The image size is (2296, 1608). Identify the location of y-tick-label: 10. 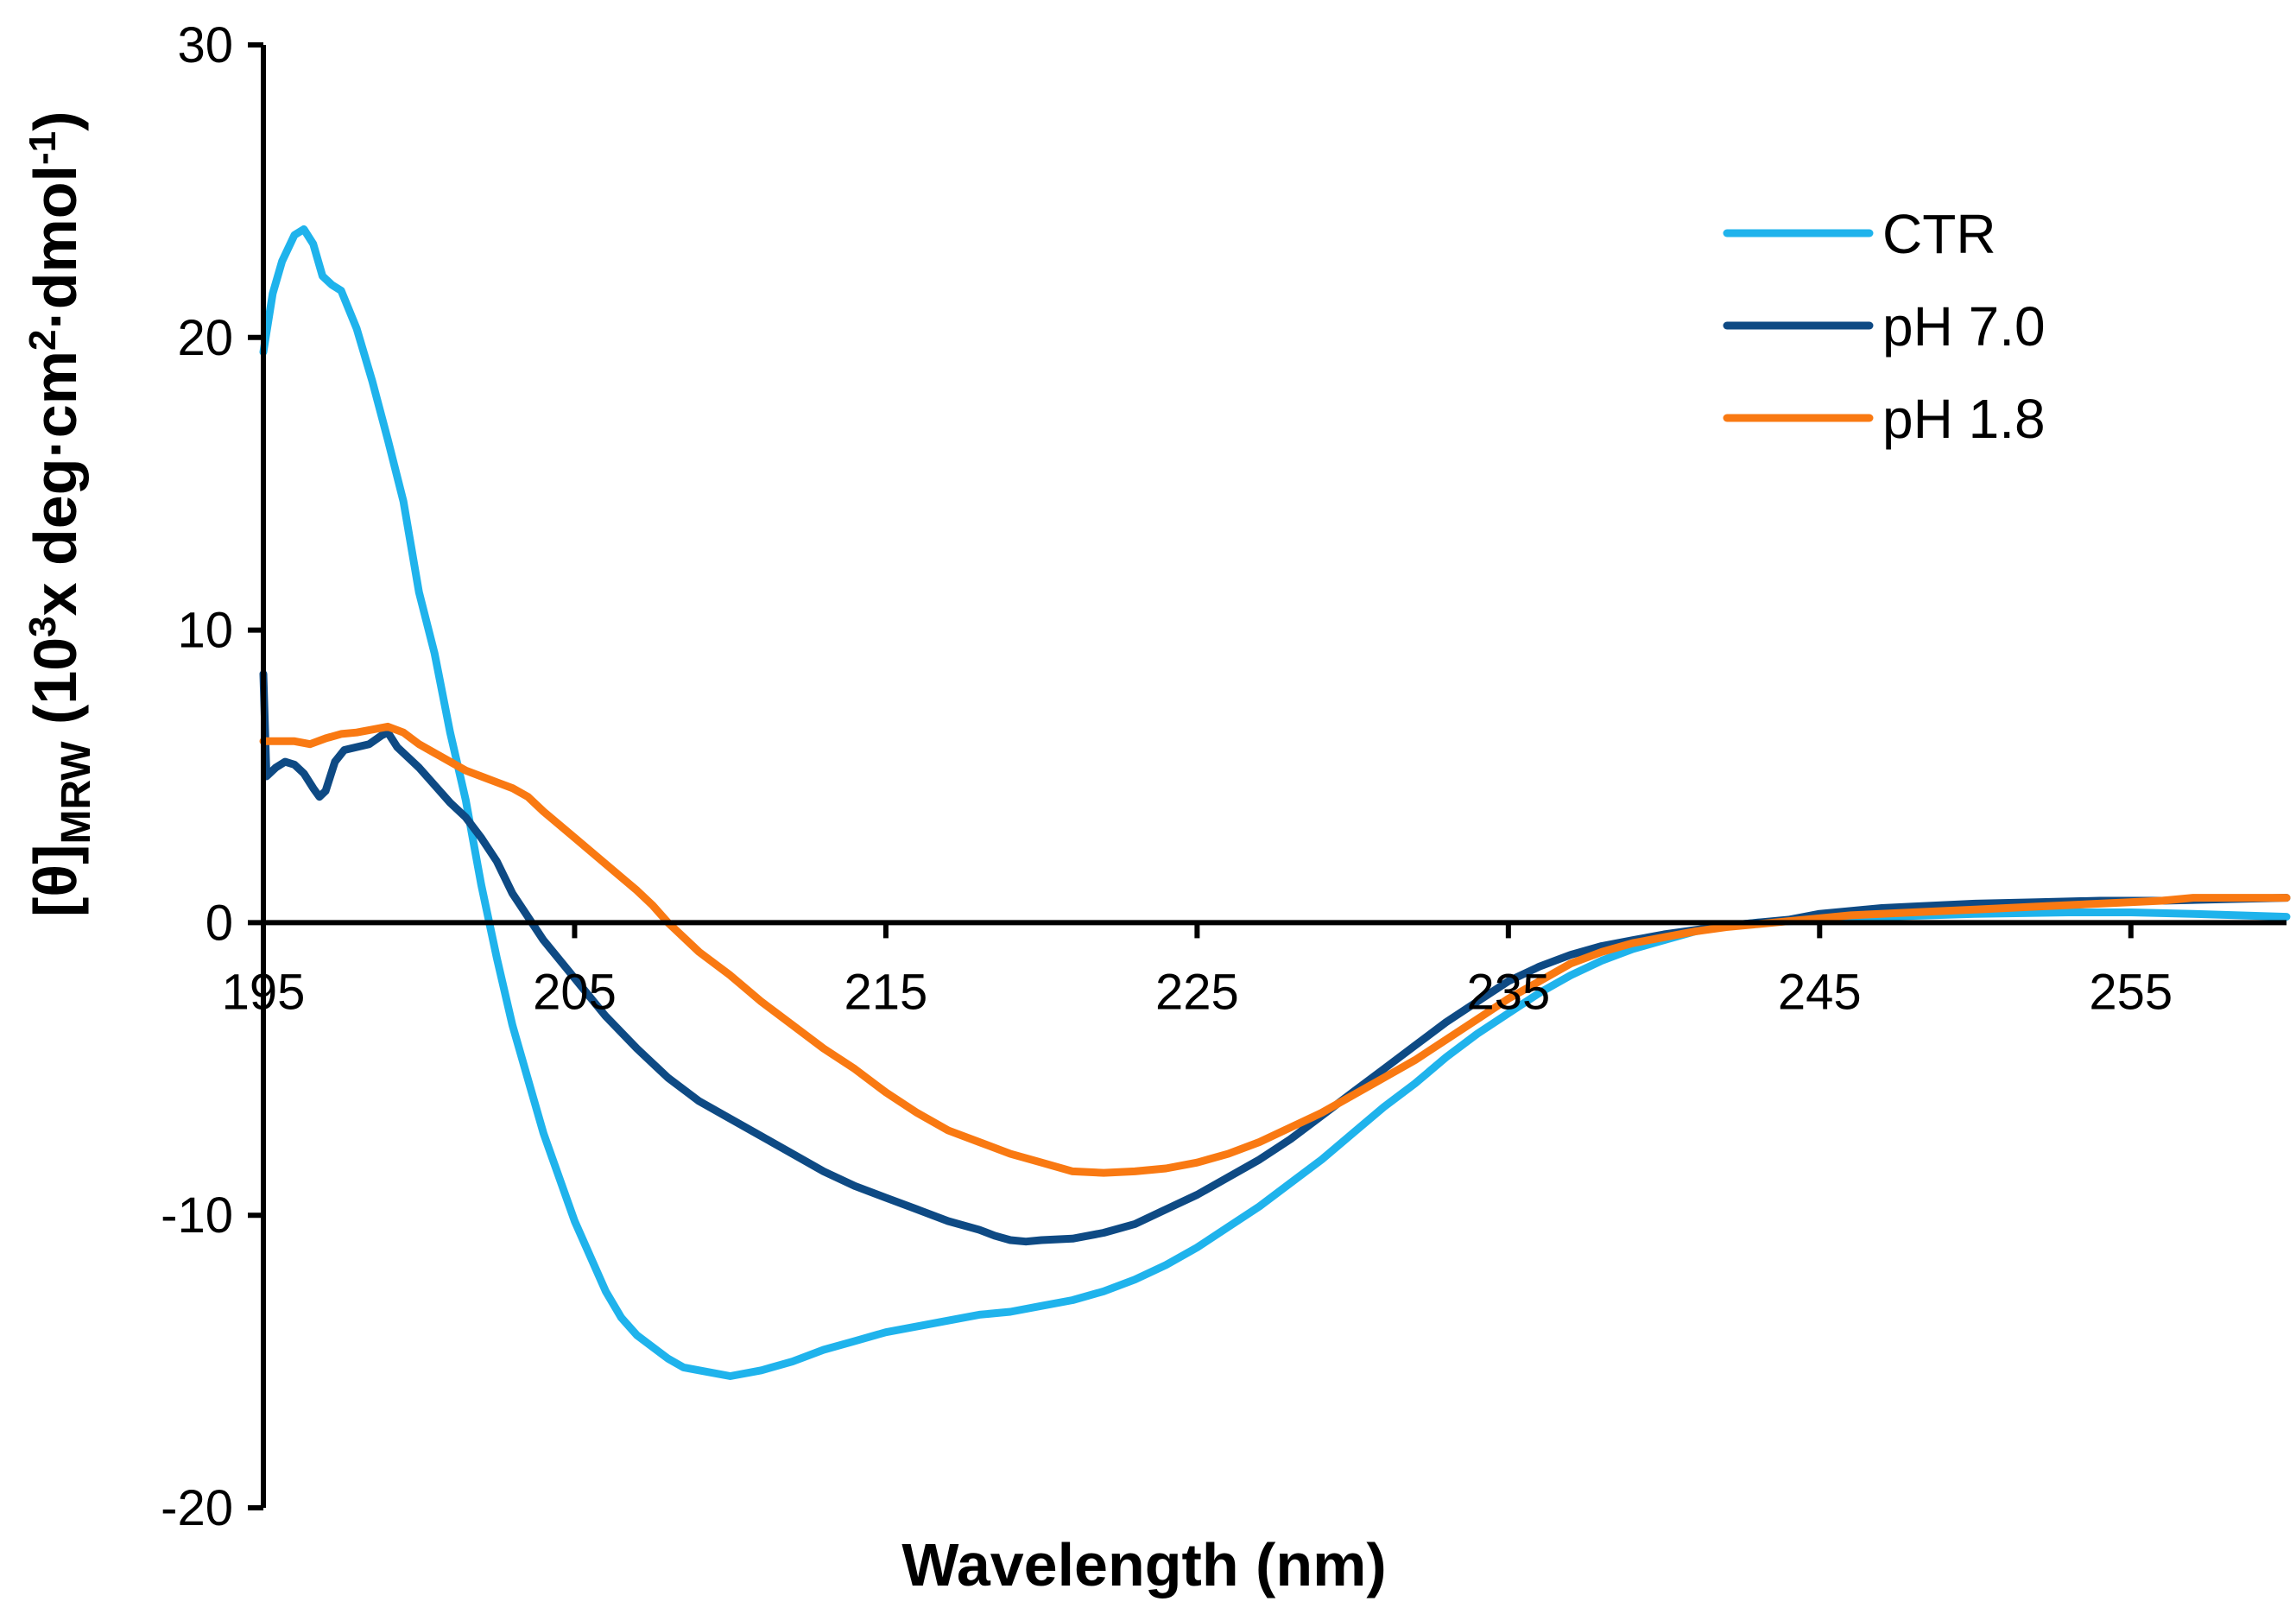
(205, 631).